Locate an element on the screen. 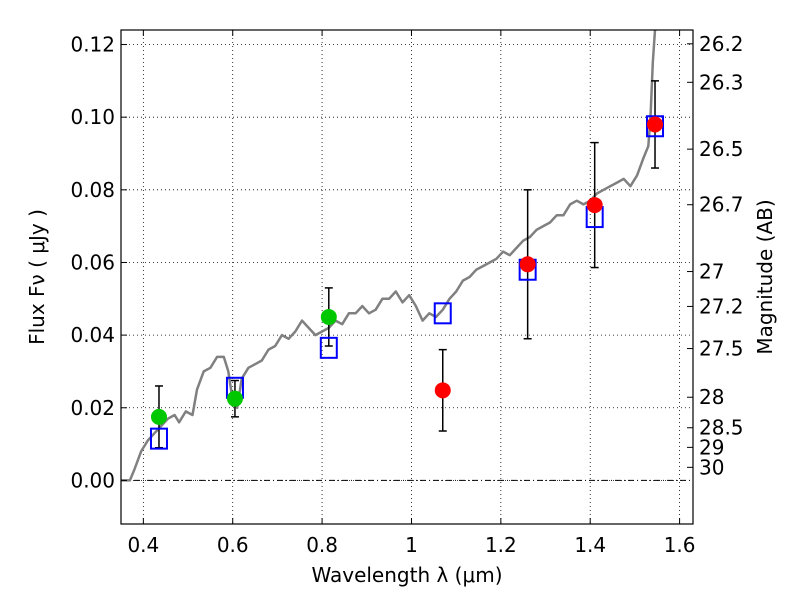 The height and width of the screenshot is (600, 800). right-tick-label: 26.2 is located at coordinates (721, 44).